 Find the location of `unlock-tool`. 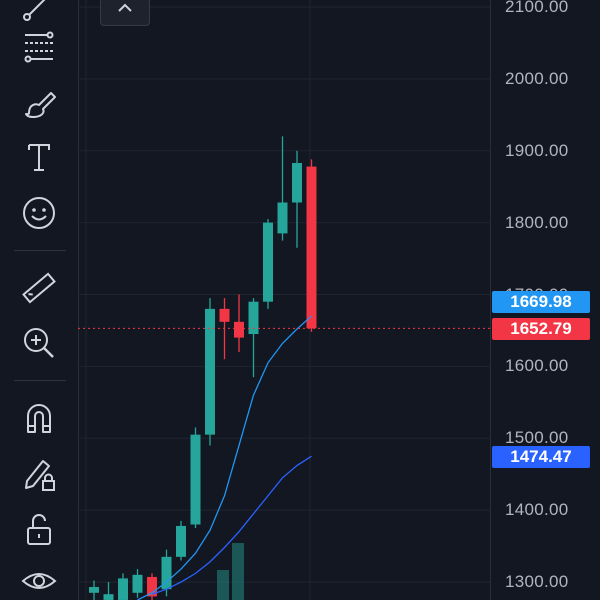

unlock-tool is located at coordinates (39, 529).